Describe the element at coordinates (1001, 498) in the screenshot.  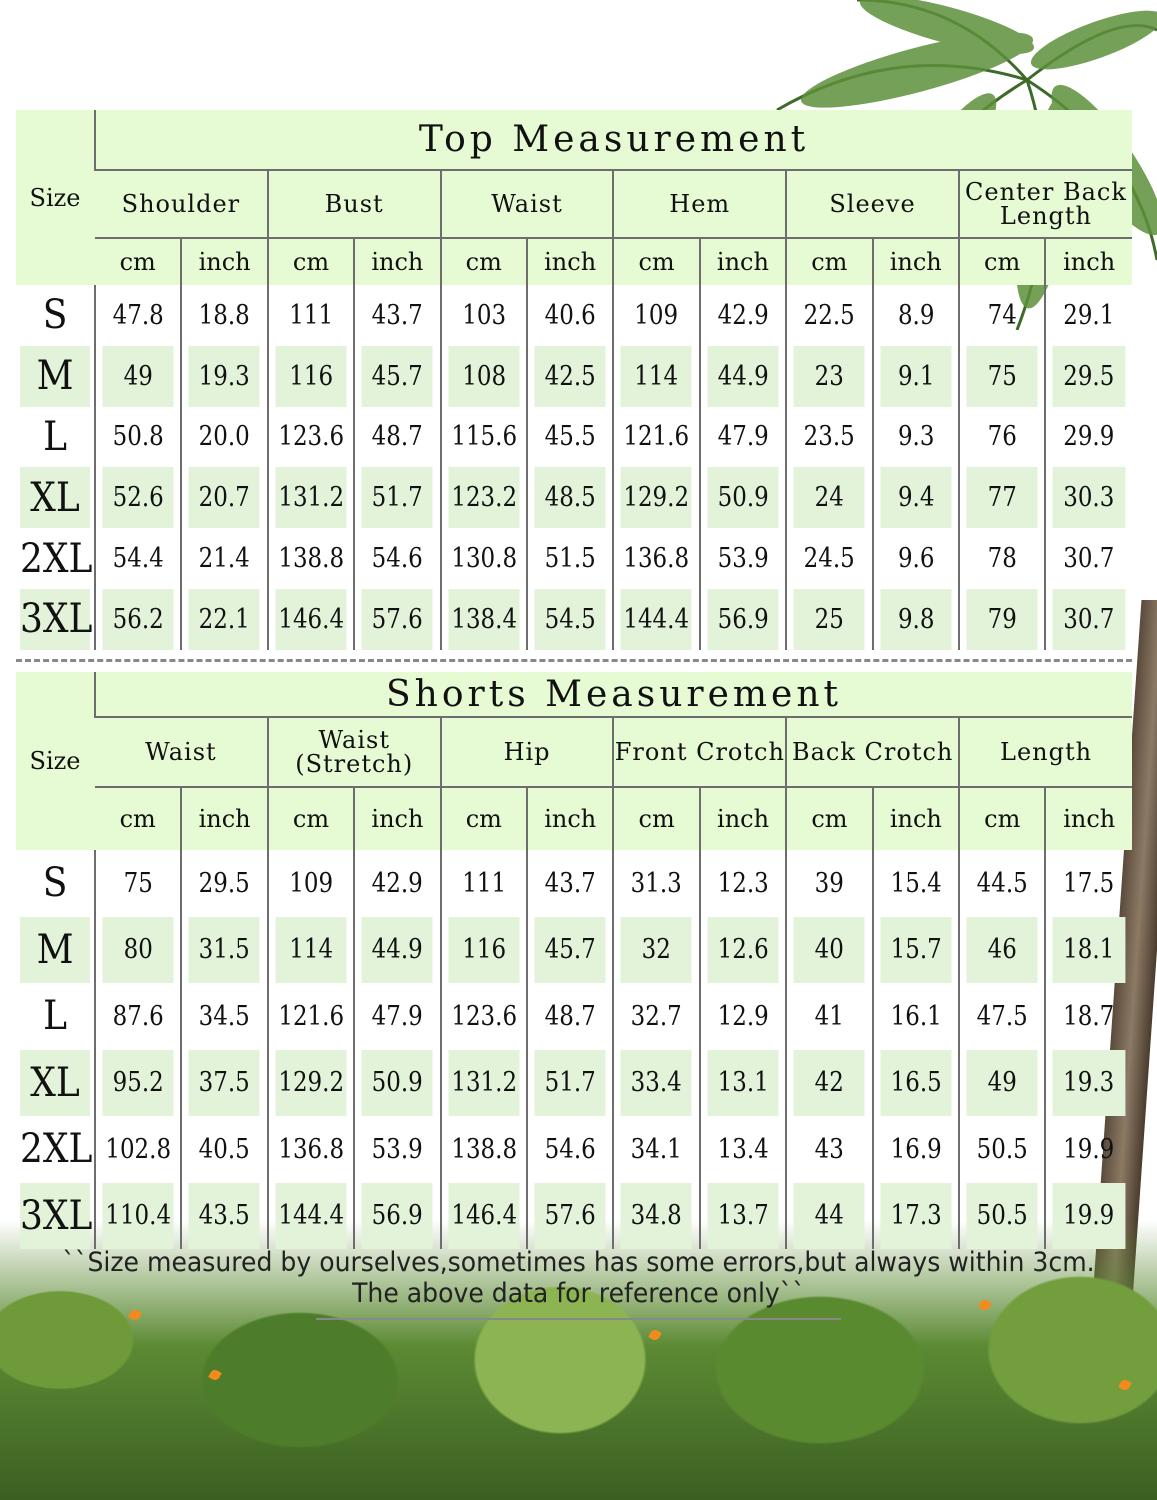
I see `value-cell: 77` at that location.